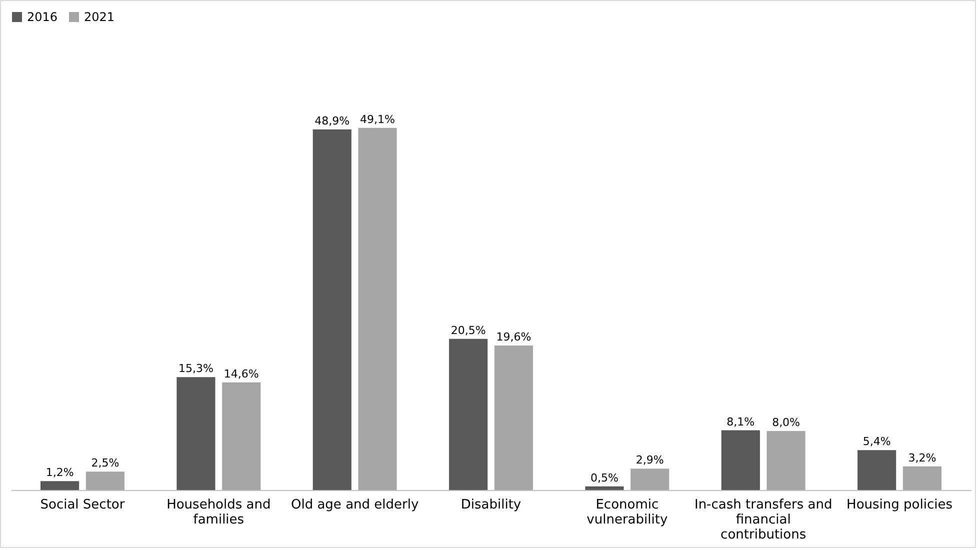  Describe the element at coordinates (786, 423) in the screenshot. I see `data-label: 8,0%` at that location.